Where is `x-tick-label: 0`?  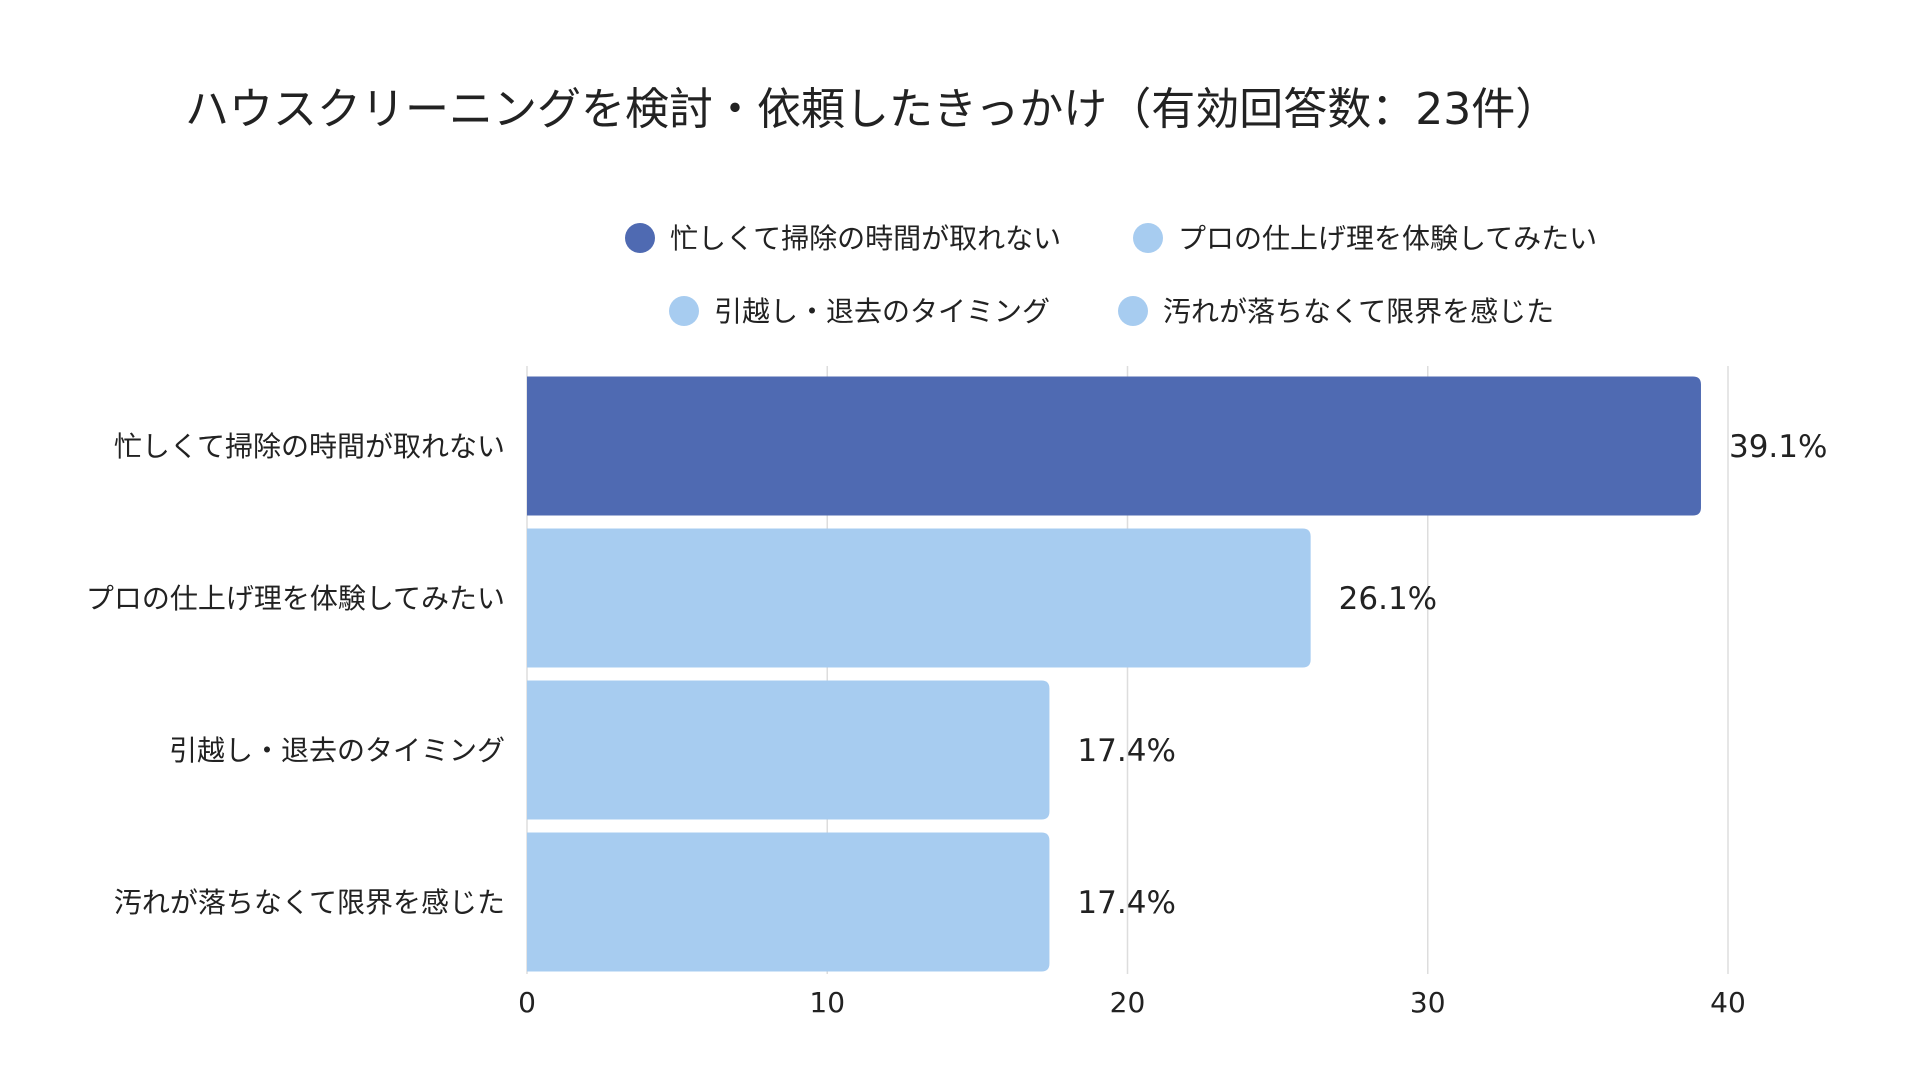 x-tick-label: 0 is located at coordinates (527, 1002).